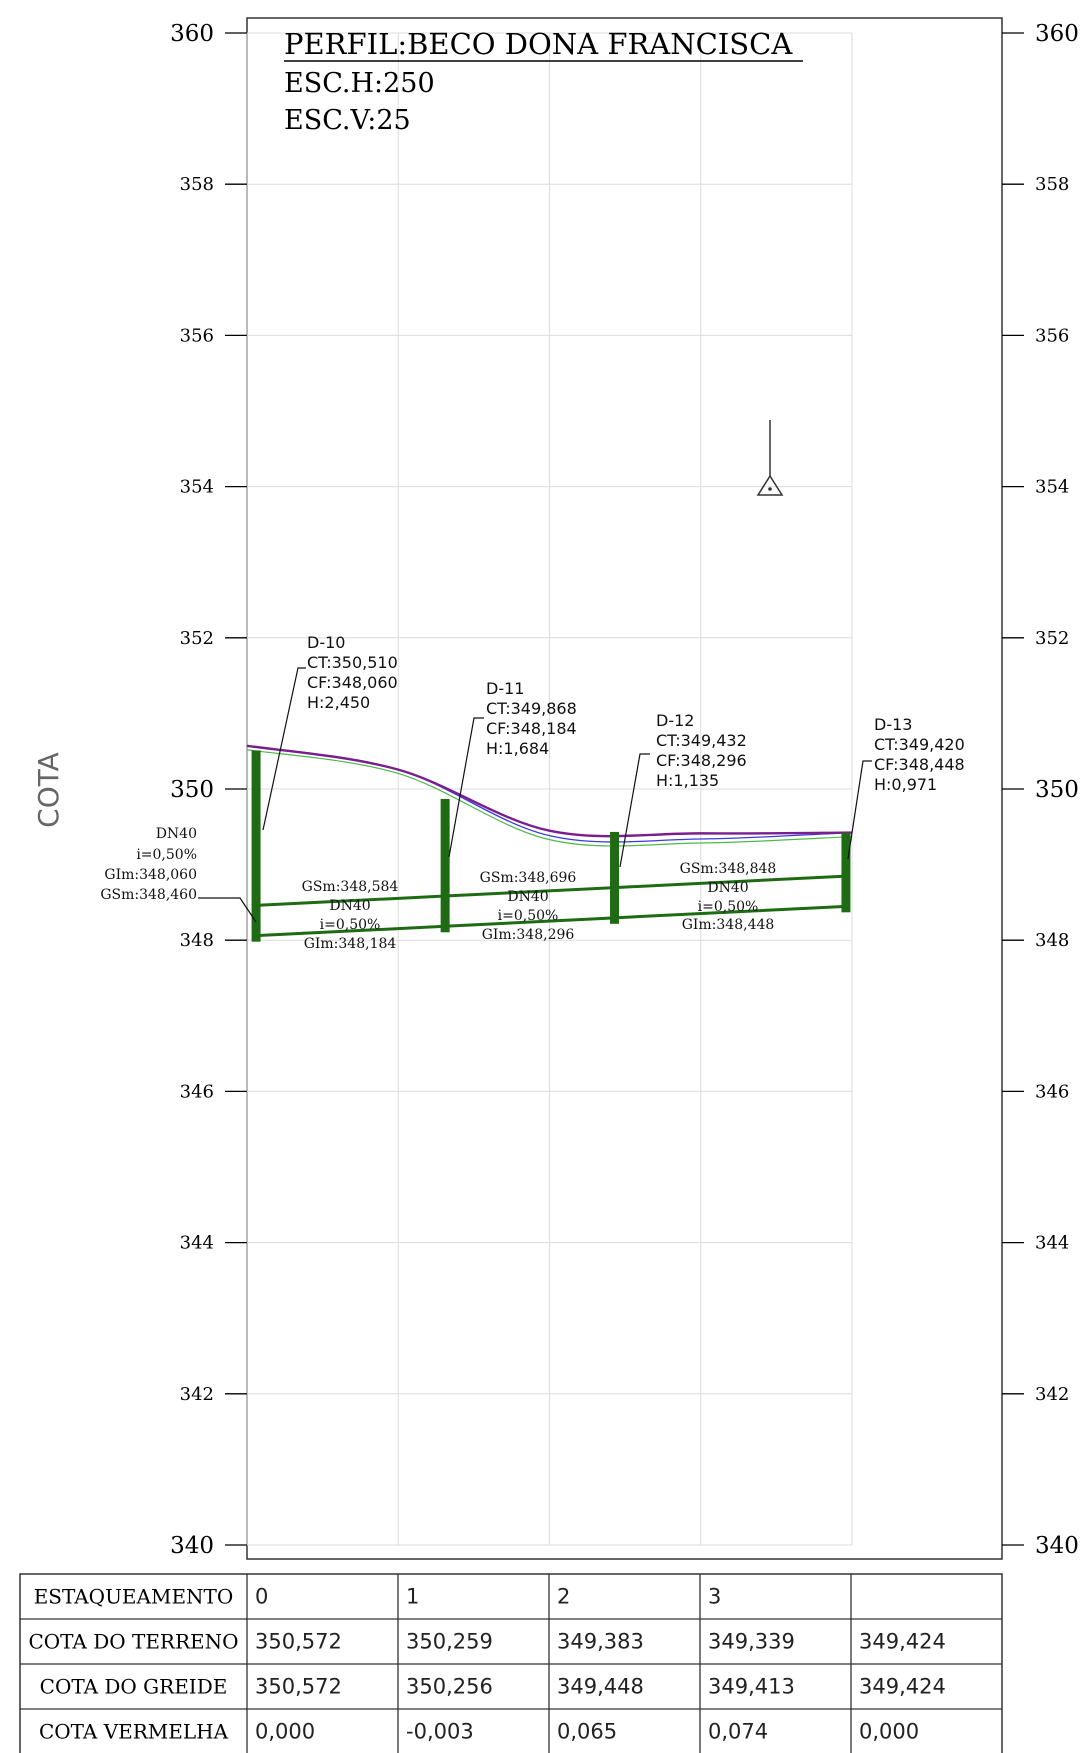  Describe the element at coordinates (412, 1597) in the screenshot. I see `table-cell: 1` at that location.